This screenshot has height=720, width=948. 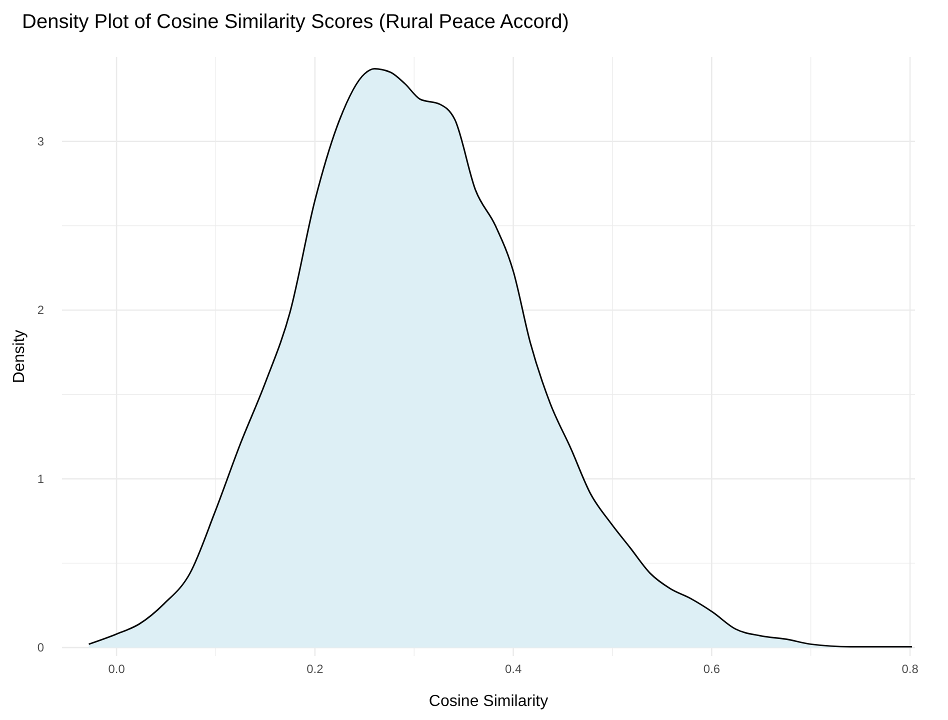 I want to click on x-tick-label: 0.0, so click(x=117, y=669).